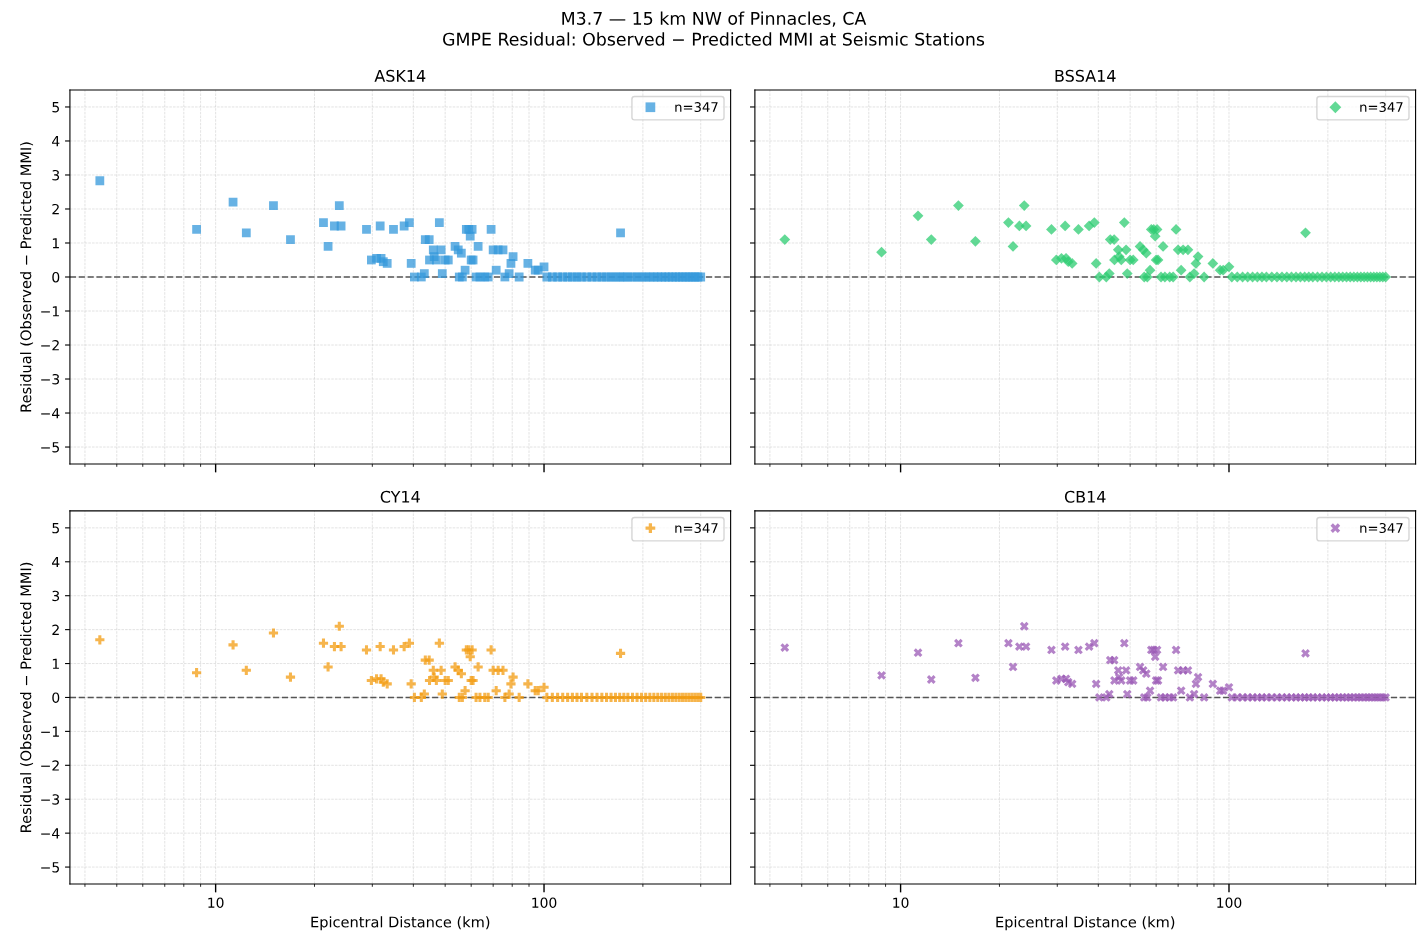 This screenshot has width=1427, height=947. Describe the element at coordinates (400, 75) in the screenshot. I see `chart-title: ASK14` at that location.